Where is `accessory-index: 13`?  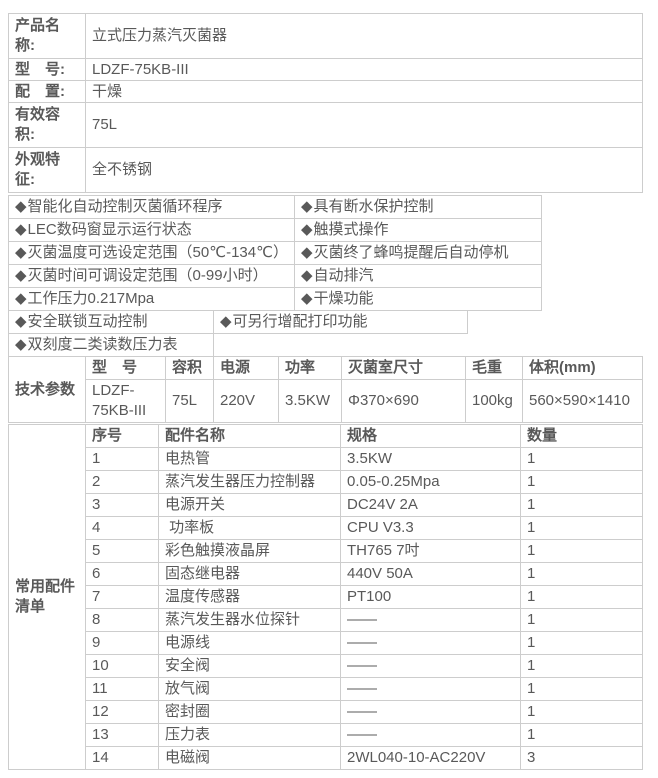
accessory-index: 13 is located at coordinates (122, 735).